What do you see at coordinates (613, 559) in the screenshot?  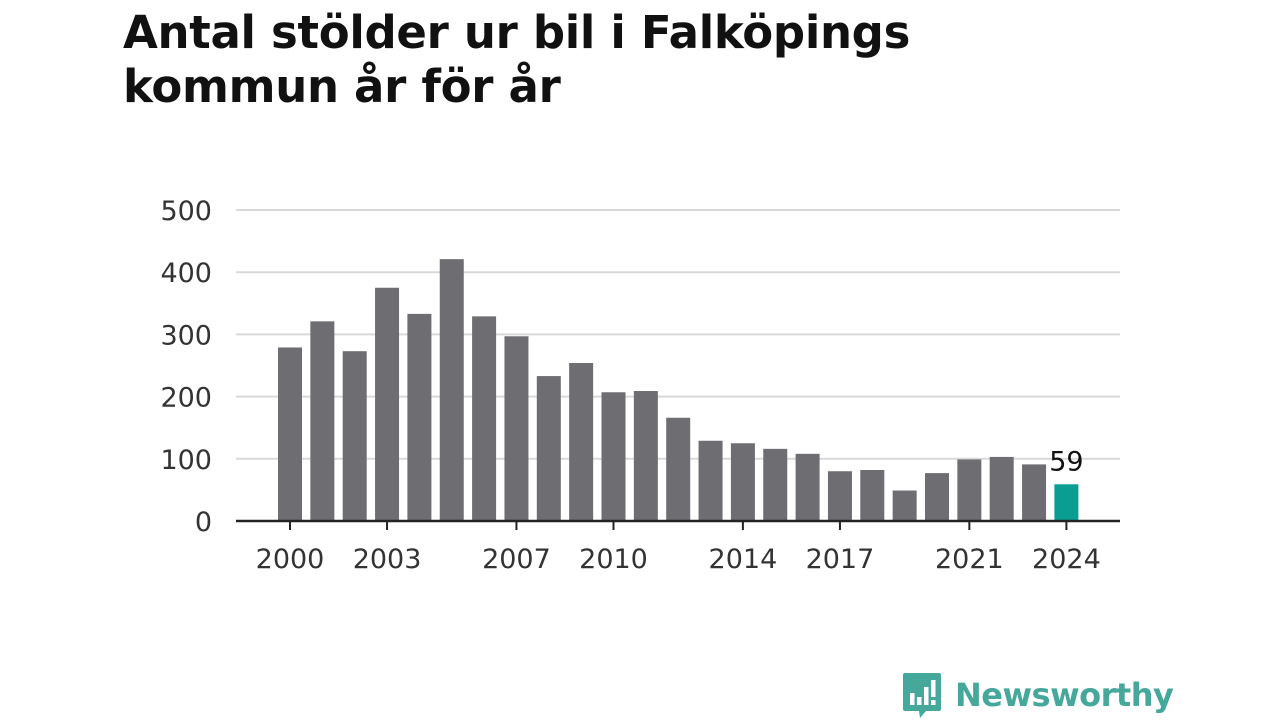 I see `x-tick-label: 2010` at bounding box center [613, 559].